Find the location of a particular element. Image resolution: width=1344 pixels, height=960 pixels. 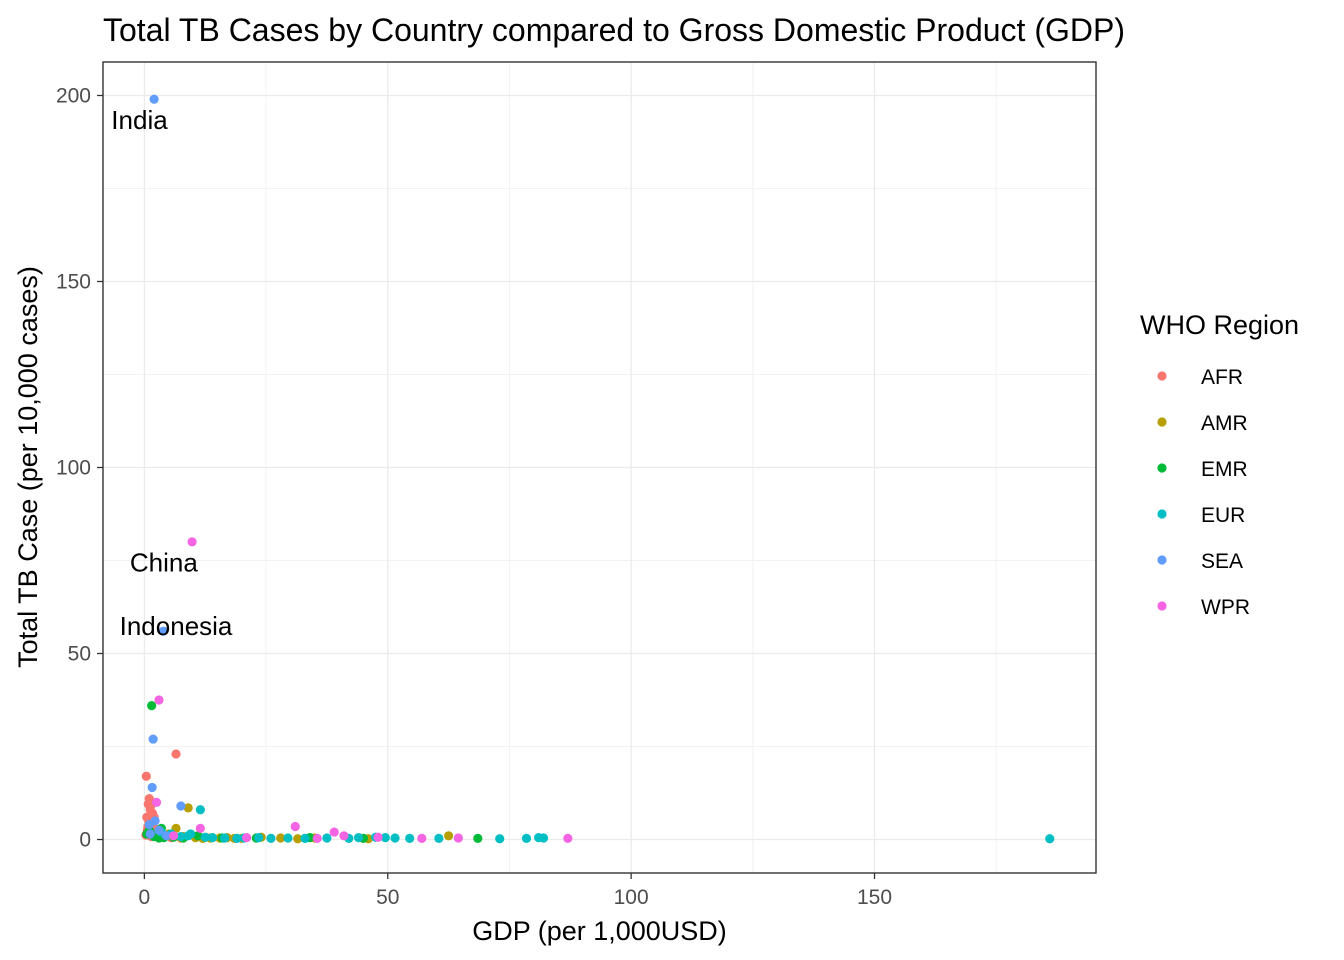

legend-label: WPR is located at coordinates (1225, 607).